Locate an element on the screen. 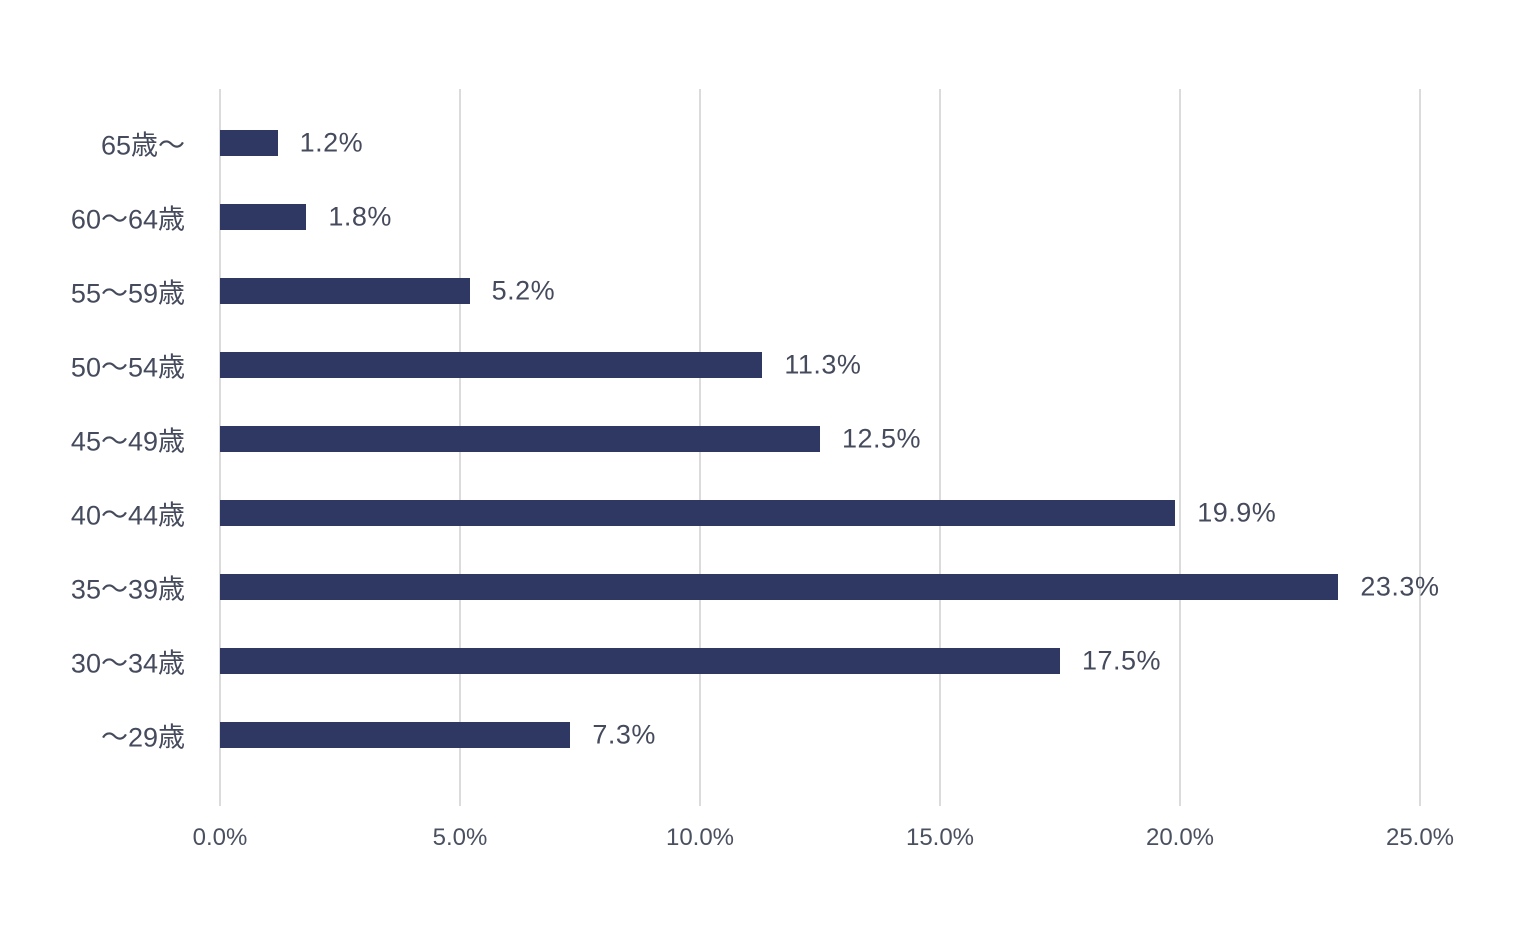 This screenshot has height=942, width=1520. bar-value-label: 1.8% is located at coordinates (360, 216).